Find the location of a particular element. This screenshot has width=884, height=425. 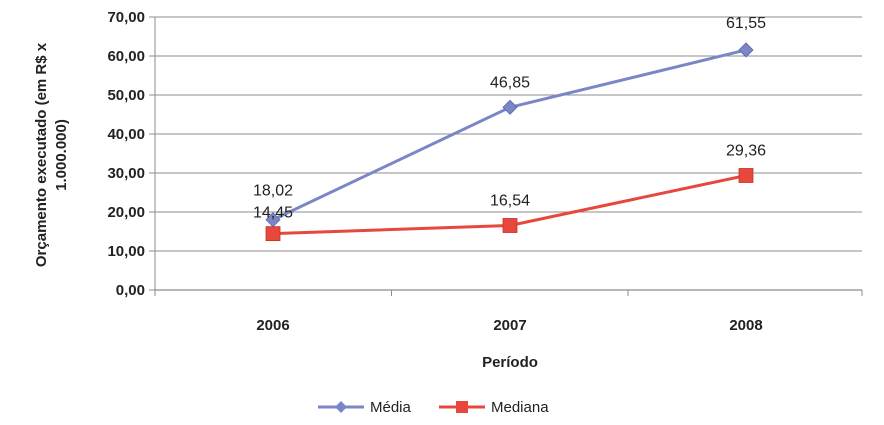

y-tick-label: 20,00 is located at coordinates (126, 212).